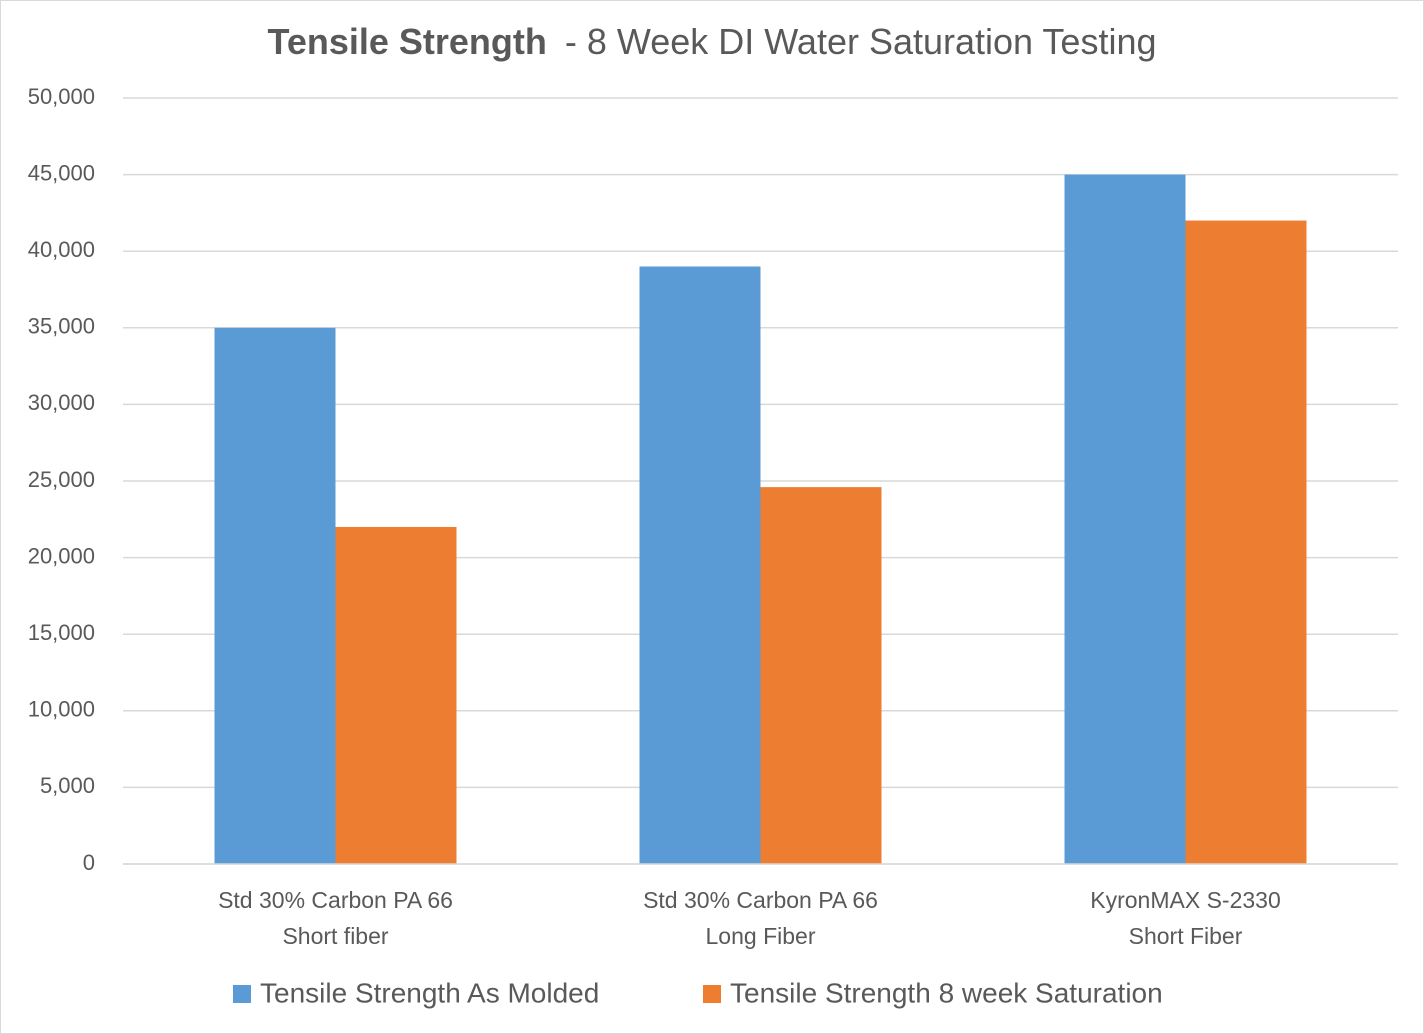  I want to click on y-tick-label: 10,000, so click(61, 709).